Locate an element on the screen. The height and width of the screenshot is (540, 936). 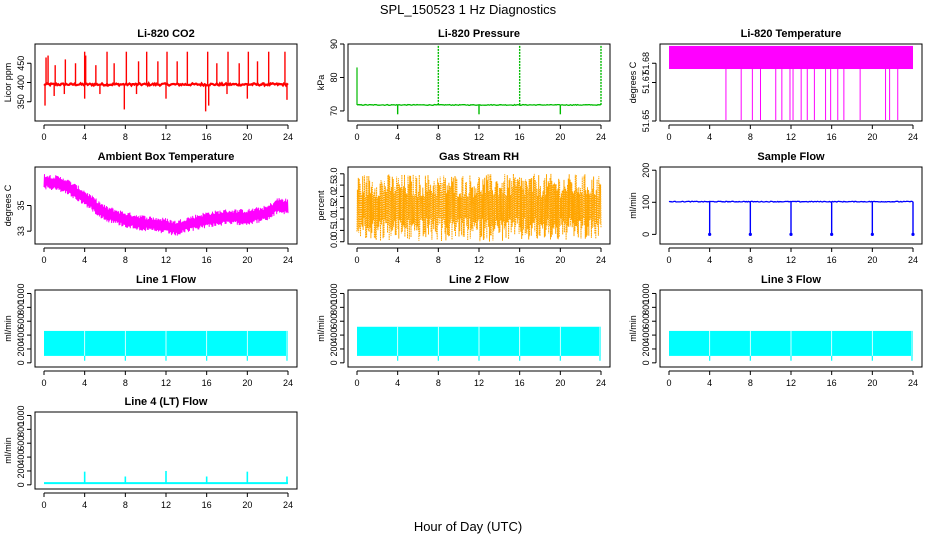
y-tick-label: 100 is located at coordinates (646, 202).